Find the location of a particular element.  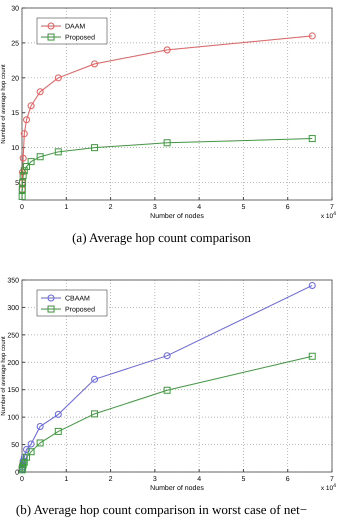

text: (a) Average hop count comparison is located at coordinates (162, 237).